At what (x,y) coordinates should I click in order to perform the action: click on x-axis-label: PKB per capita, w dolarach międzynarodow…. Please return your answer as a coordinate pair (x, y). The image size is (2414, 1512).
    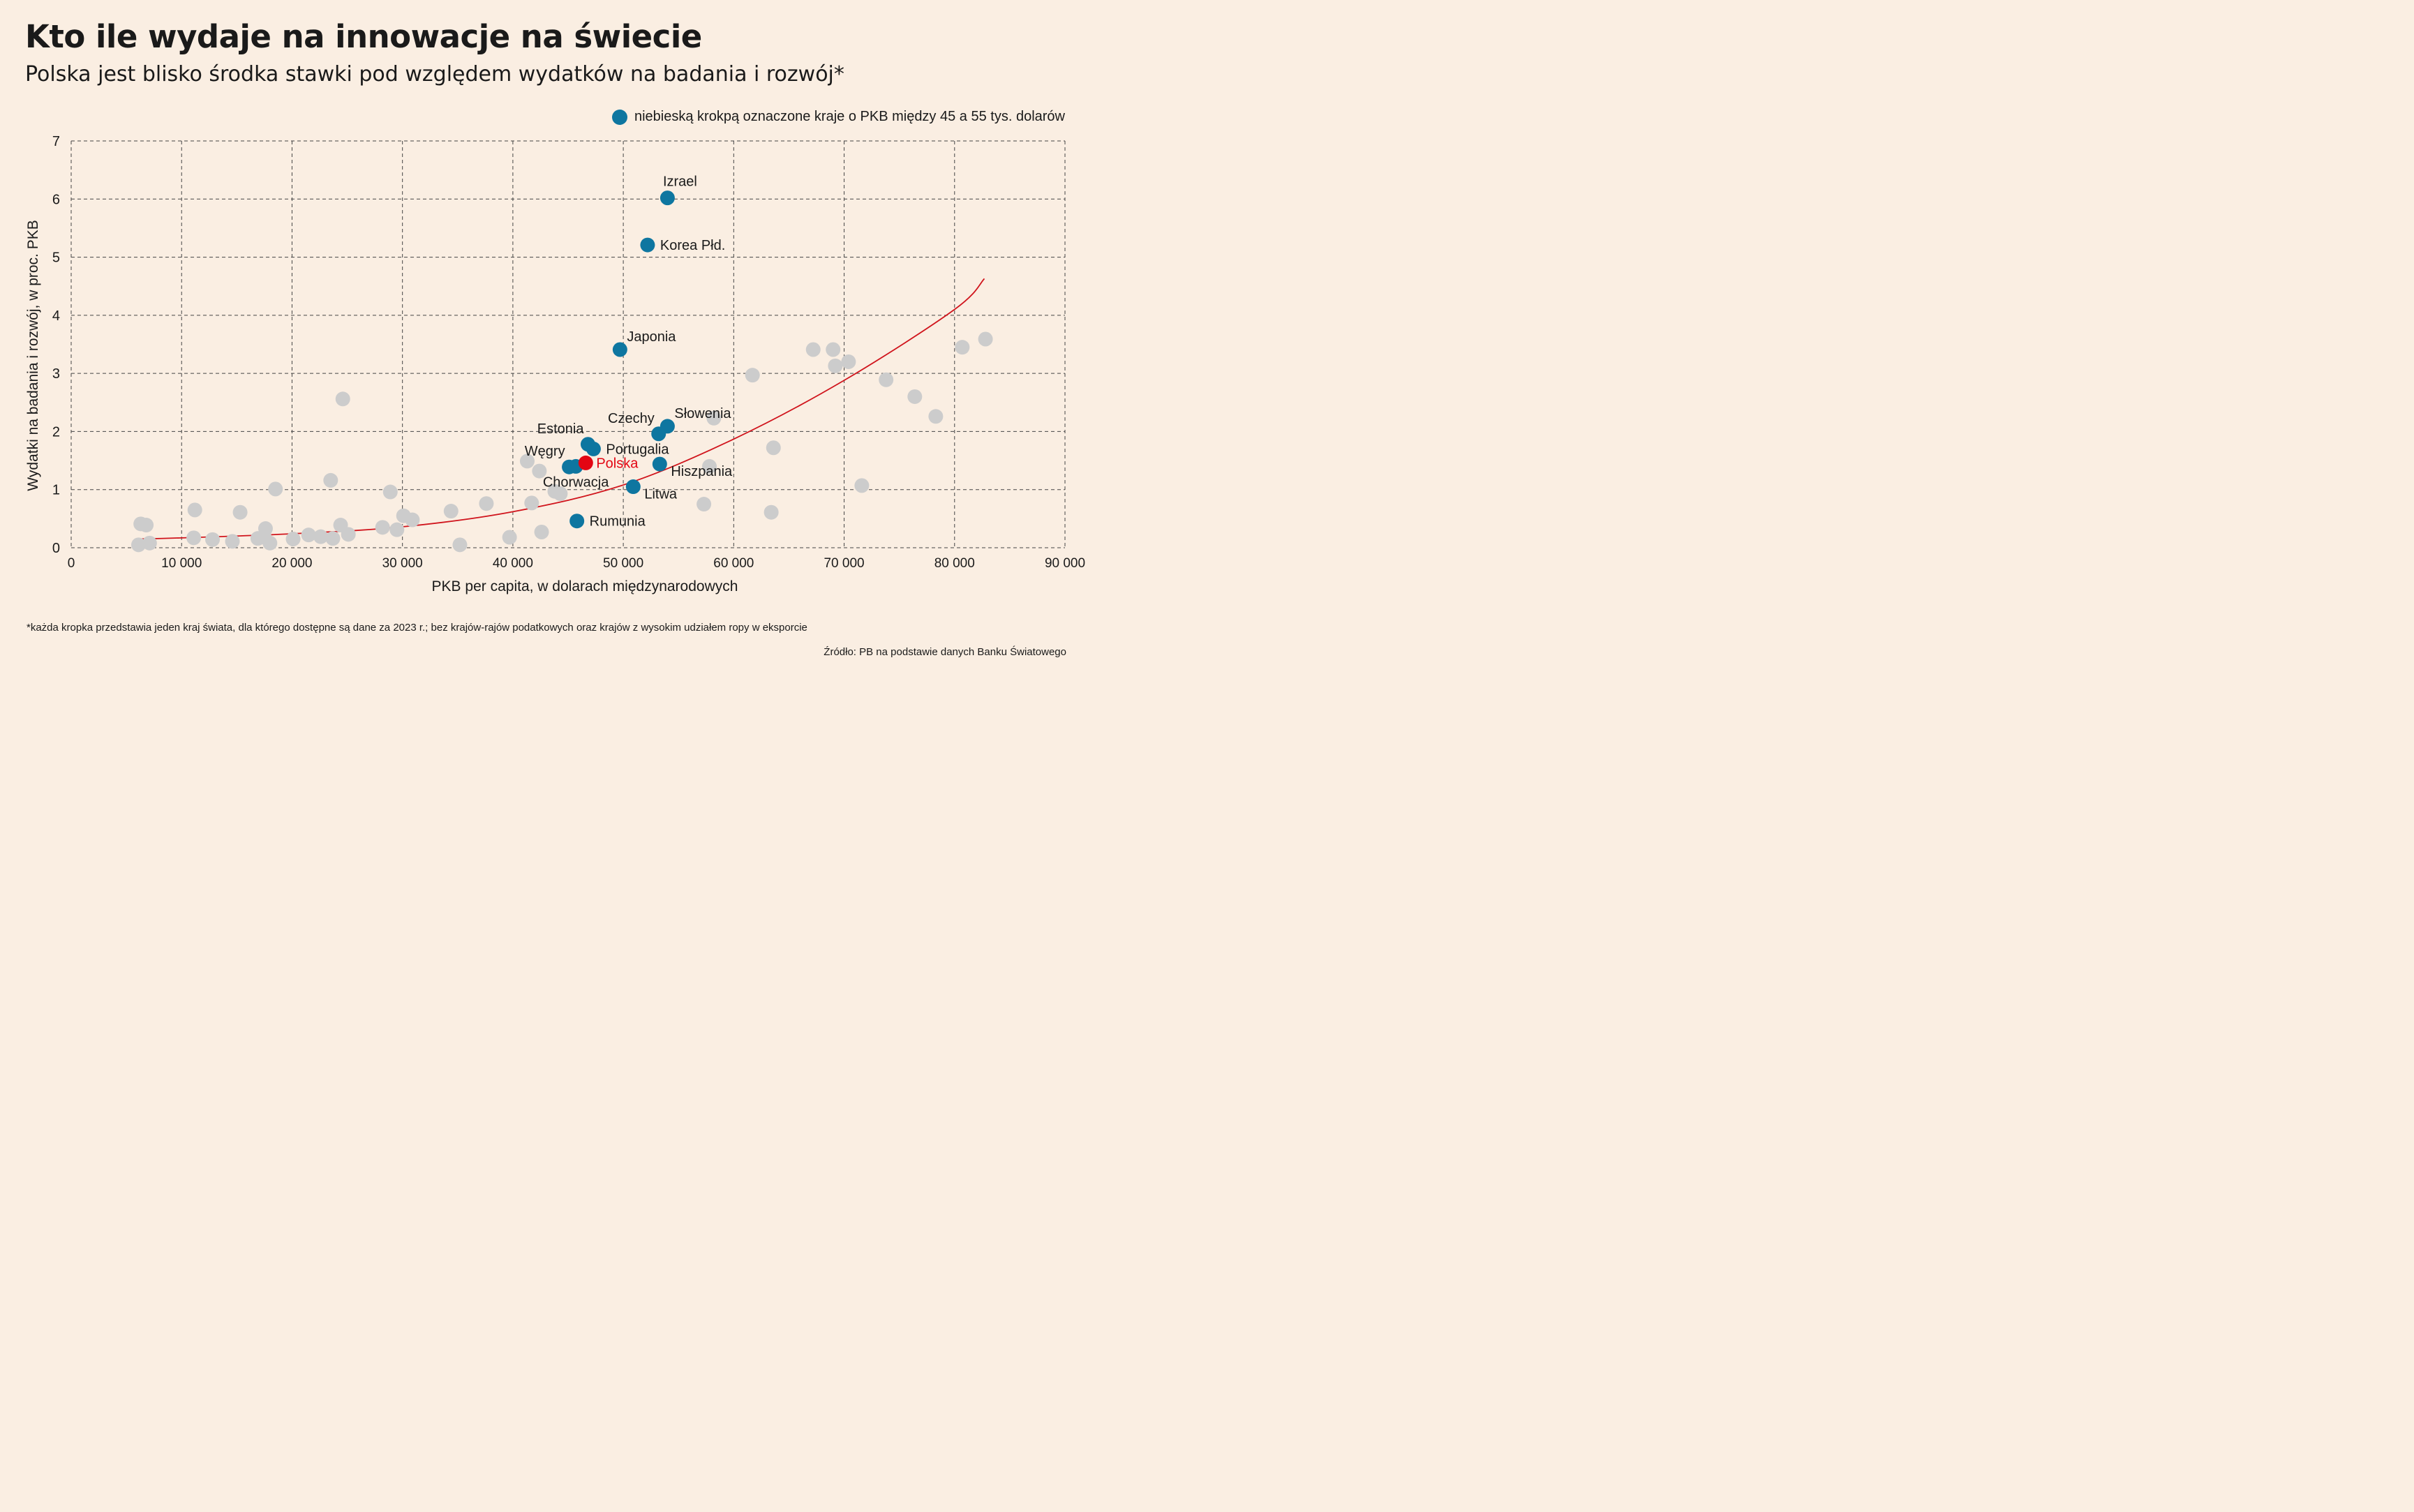
    Looking at the image, I should click on (585, 586).